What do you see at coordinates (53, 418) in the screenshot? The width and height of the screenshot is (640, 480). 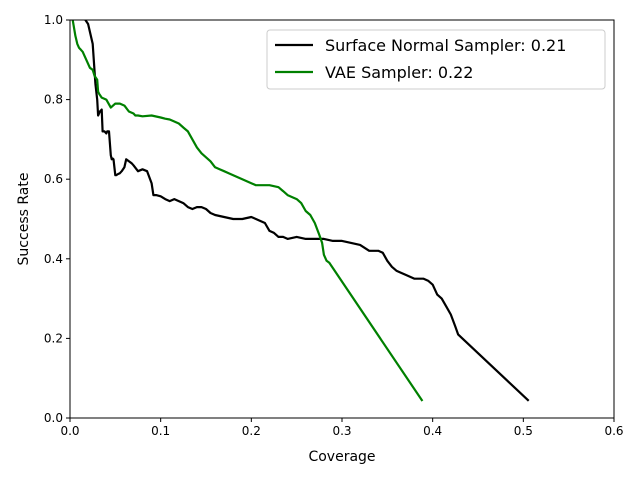 I see `y-tick-label: 0.0` at bounding box center [53, 418].